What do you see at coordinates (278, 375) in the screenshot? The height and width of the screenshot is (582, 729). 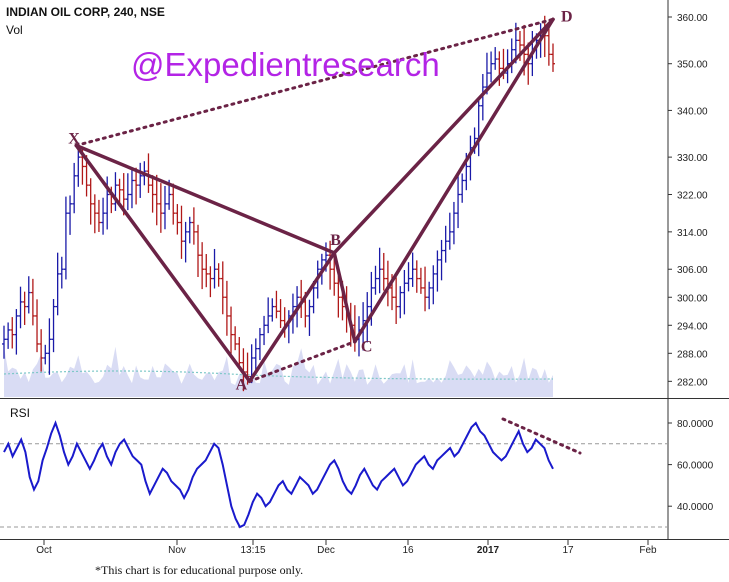 I see `volume-average-line` at bounding box center [278, 375].